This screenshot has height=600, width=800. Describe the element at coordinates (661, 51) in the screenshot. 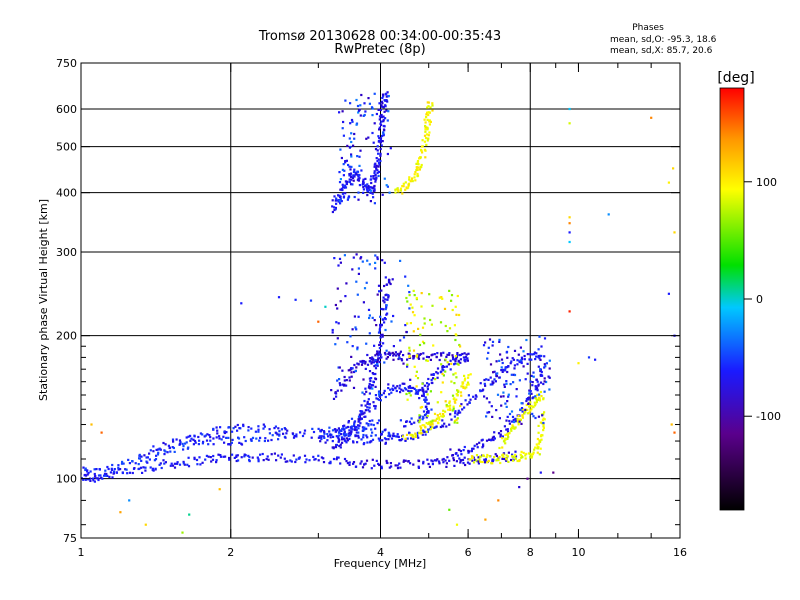

I see `phases-x-stats: mean, sd,X: 85.7, 20.6` at that location.